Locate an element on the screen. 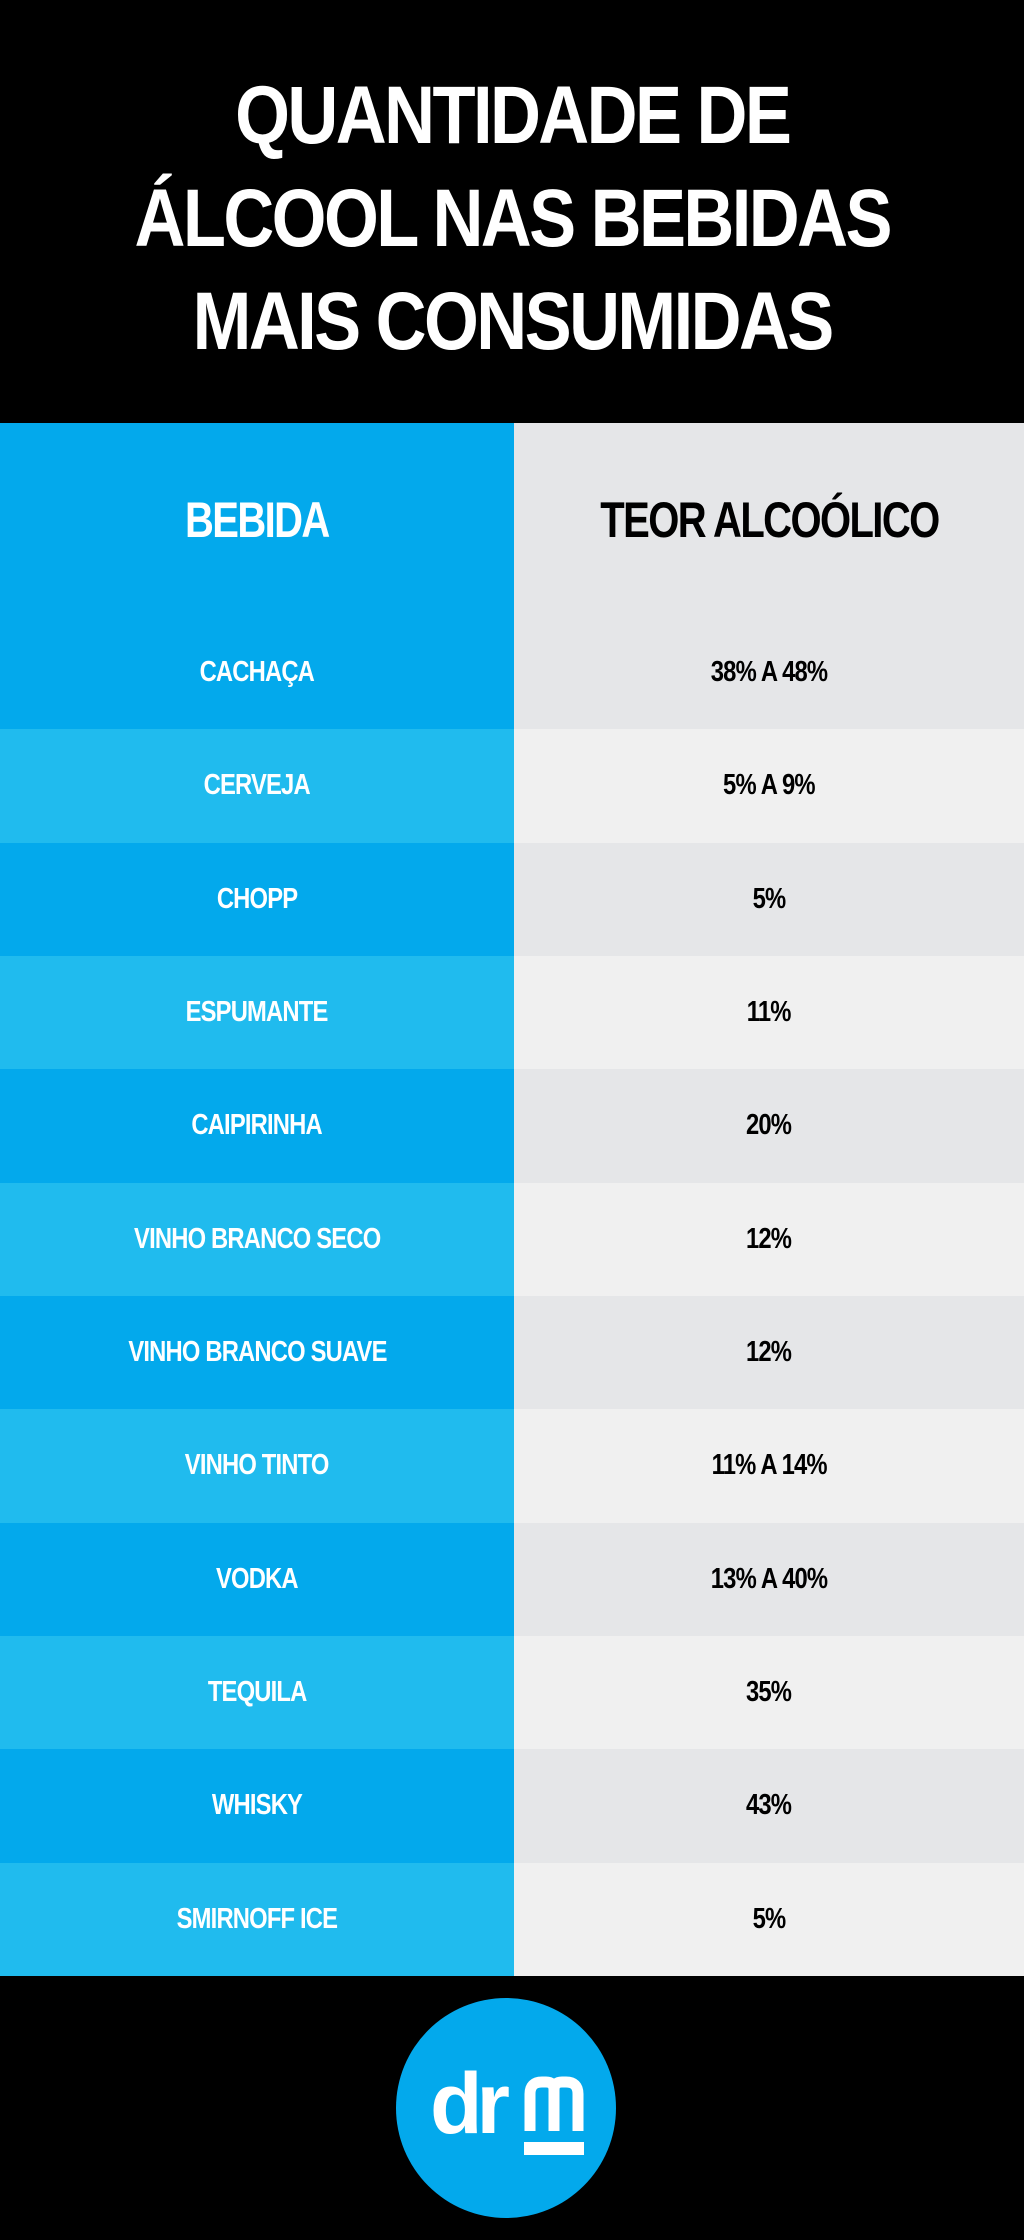 Image resolution: width=1024 pixels, height=2240 pixels. drink-cell: CHOPP is located at coordinates (257, 899).